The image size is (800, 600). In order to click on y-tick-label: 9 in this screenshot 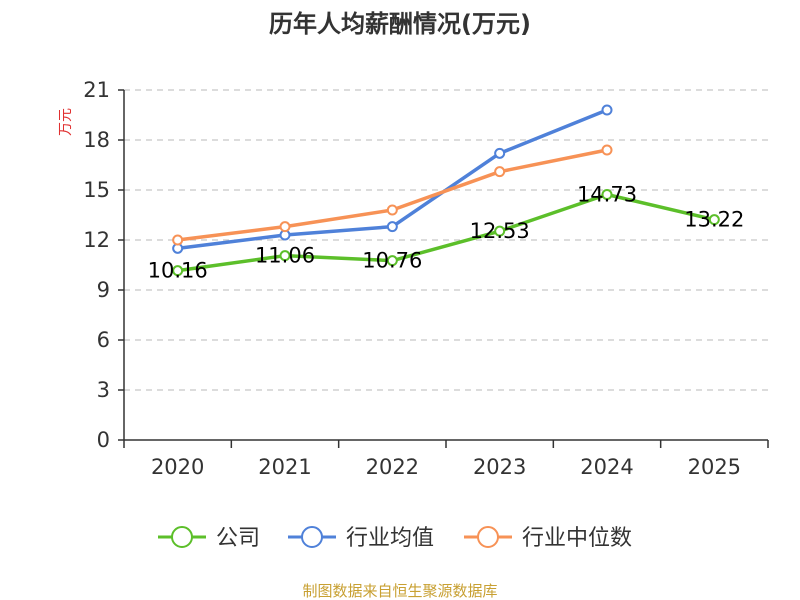, I will do `click(103, 290)`.